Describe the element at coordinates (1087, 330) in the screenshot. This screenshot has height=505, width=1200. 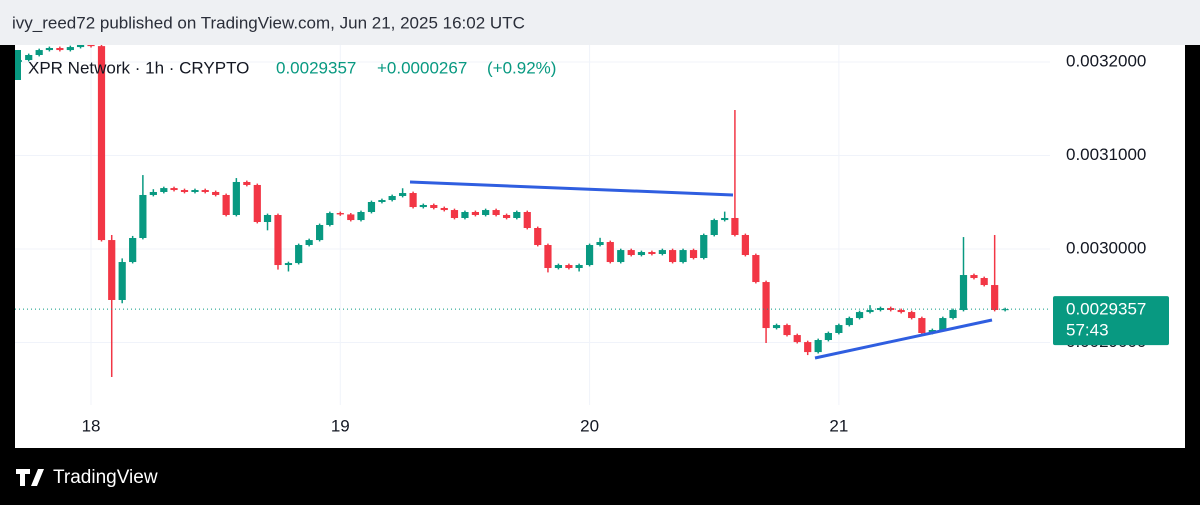
I see `countdown-label: 57:43` at that location.